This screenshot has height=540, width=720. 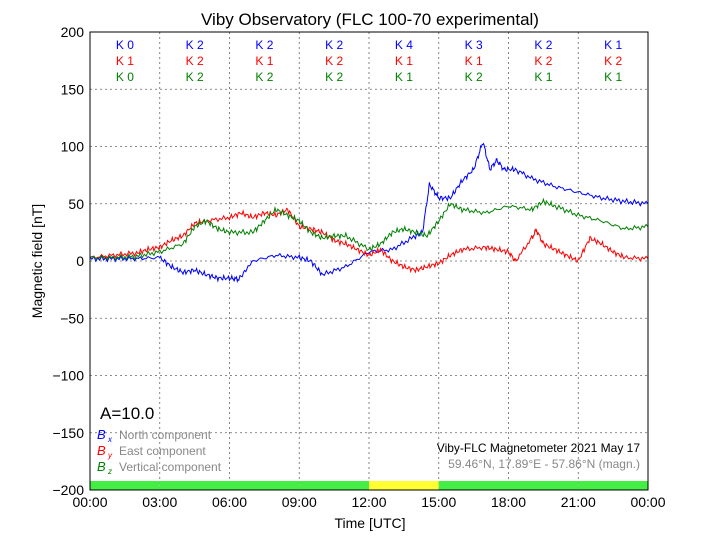 What do you see at coordinates (159, 502) in the screenshot?
I see `x-tick-label: 03:00` at bounding box center [159, 502].